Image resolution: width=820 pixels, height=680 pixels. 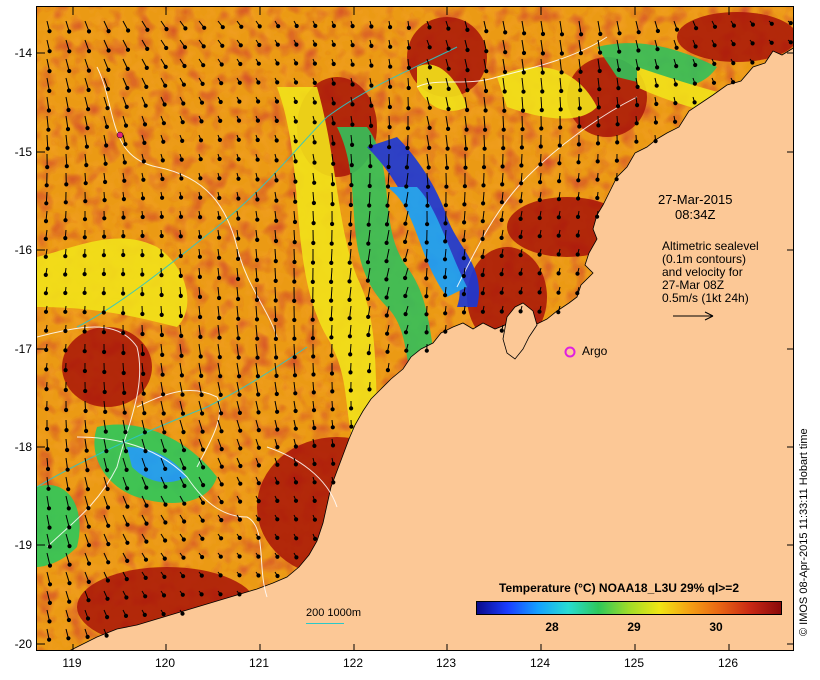 I want to click on peninsula, so click(x=520, y=331).